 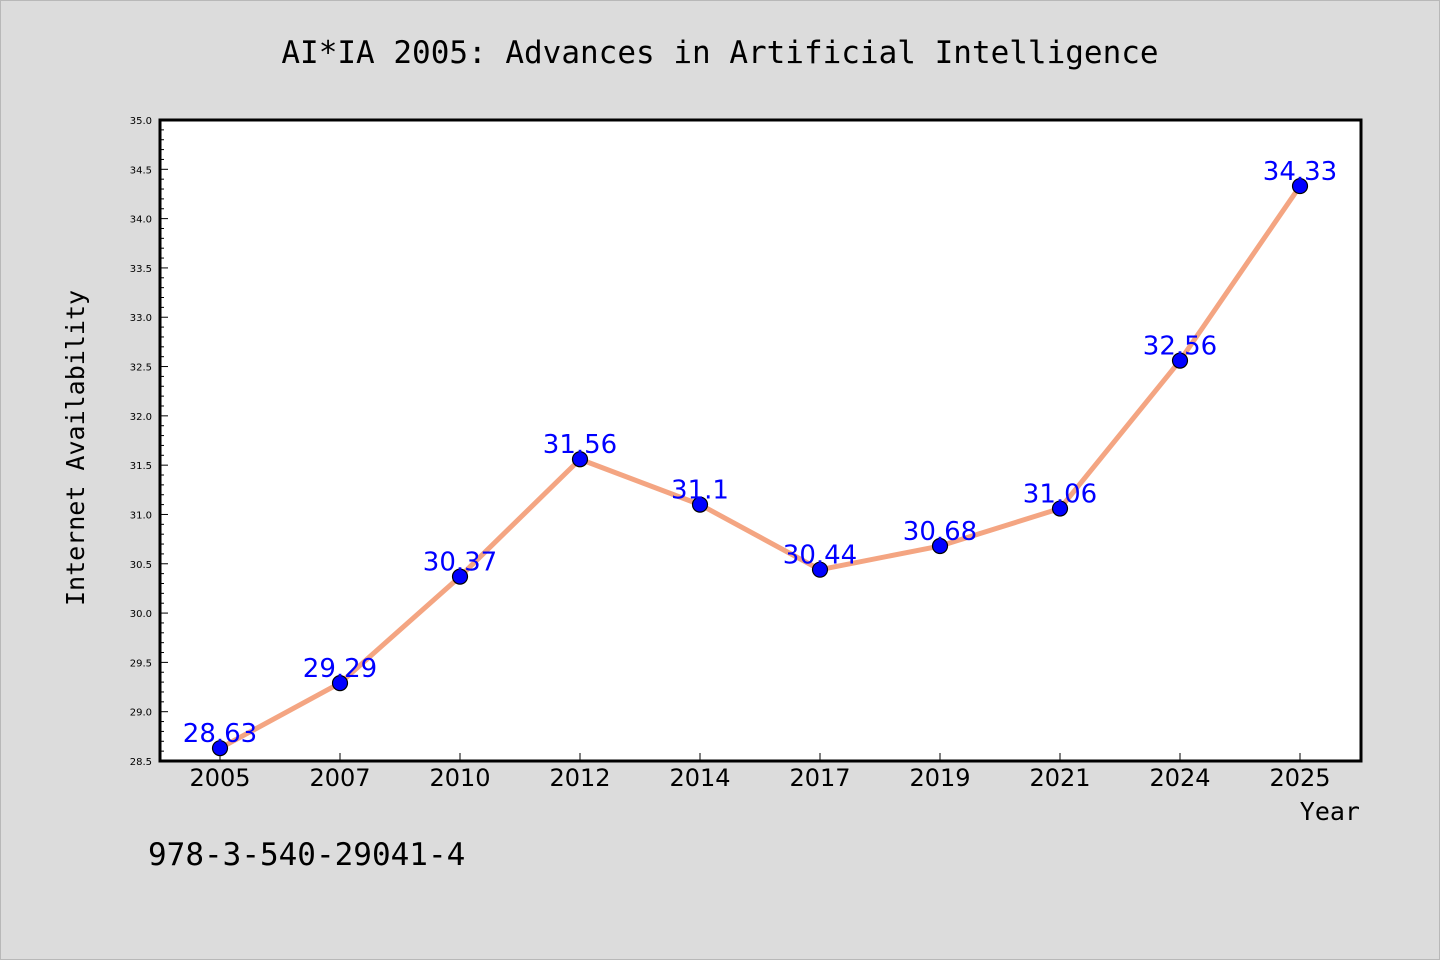 What do you see at coordinates (699, 778) in the screenshot?
I see `x-tick-label: 2014` at bounding box center [699, 778].